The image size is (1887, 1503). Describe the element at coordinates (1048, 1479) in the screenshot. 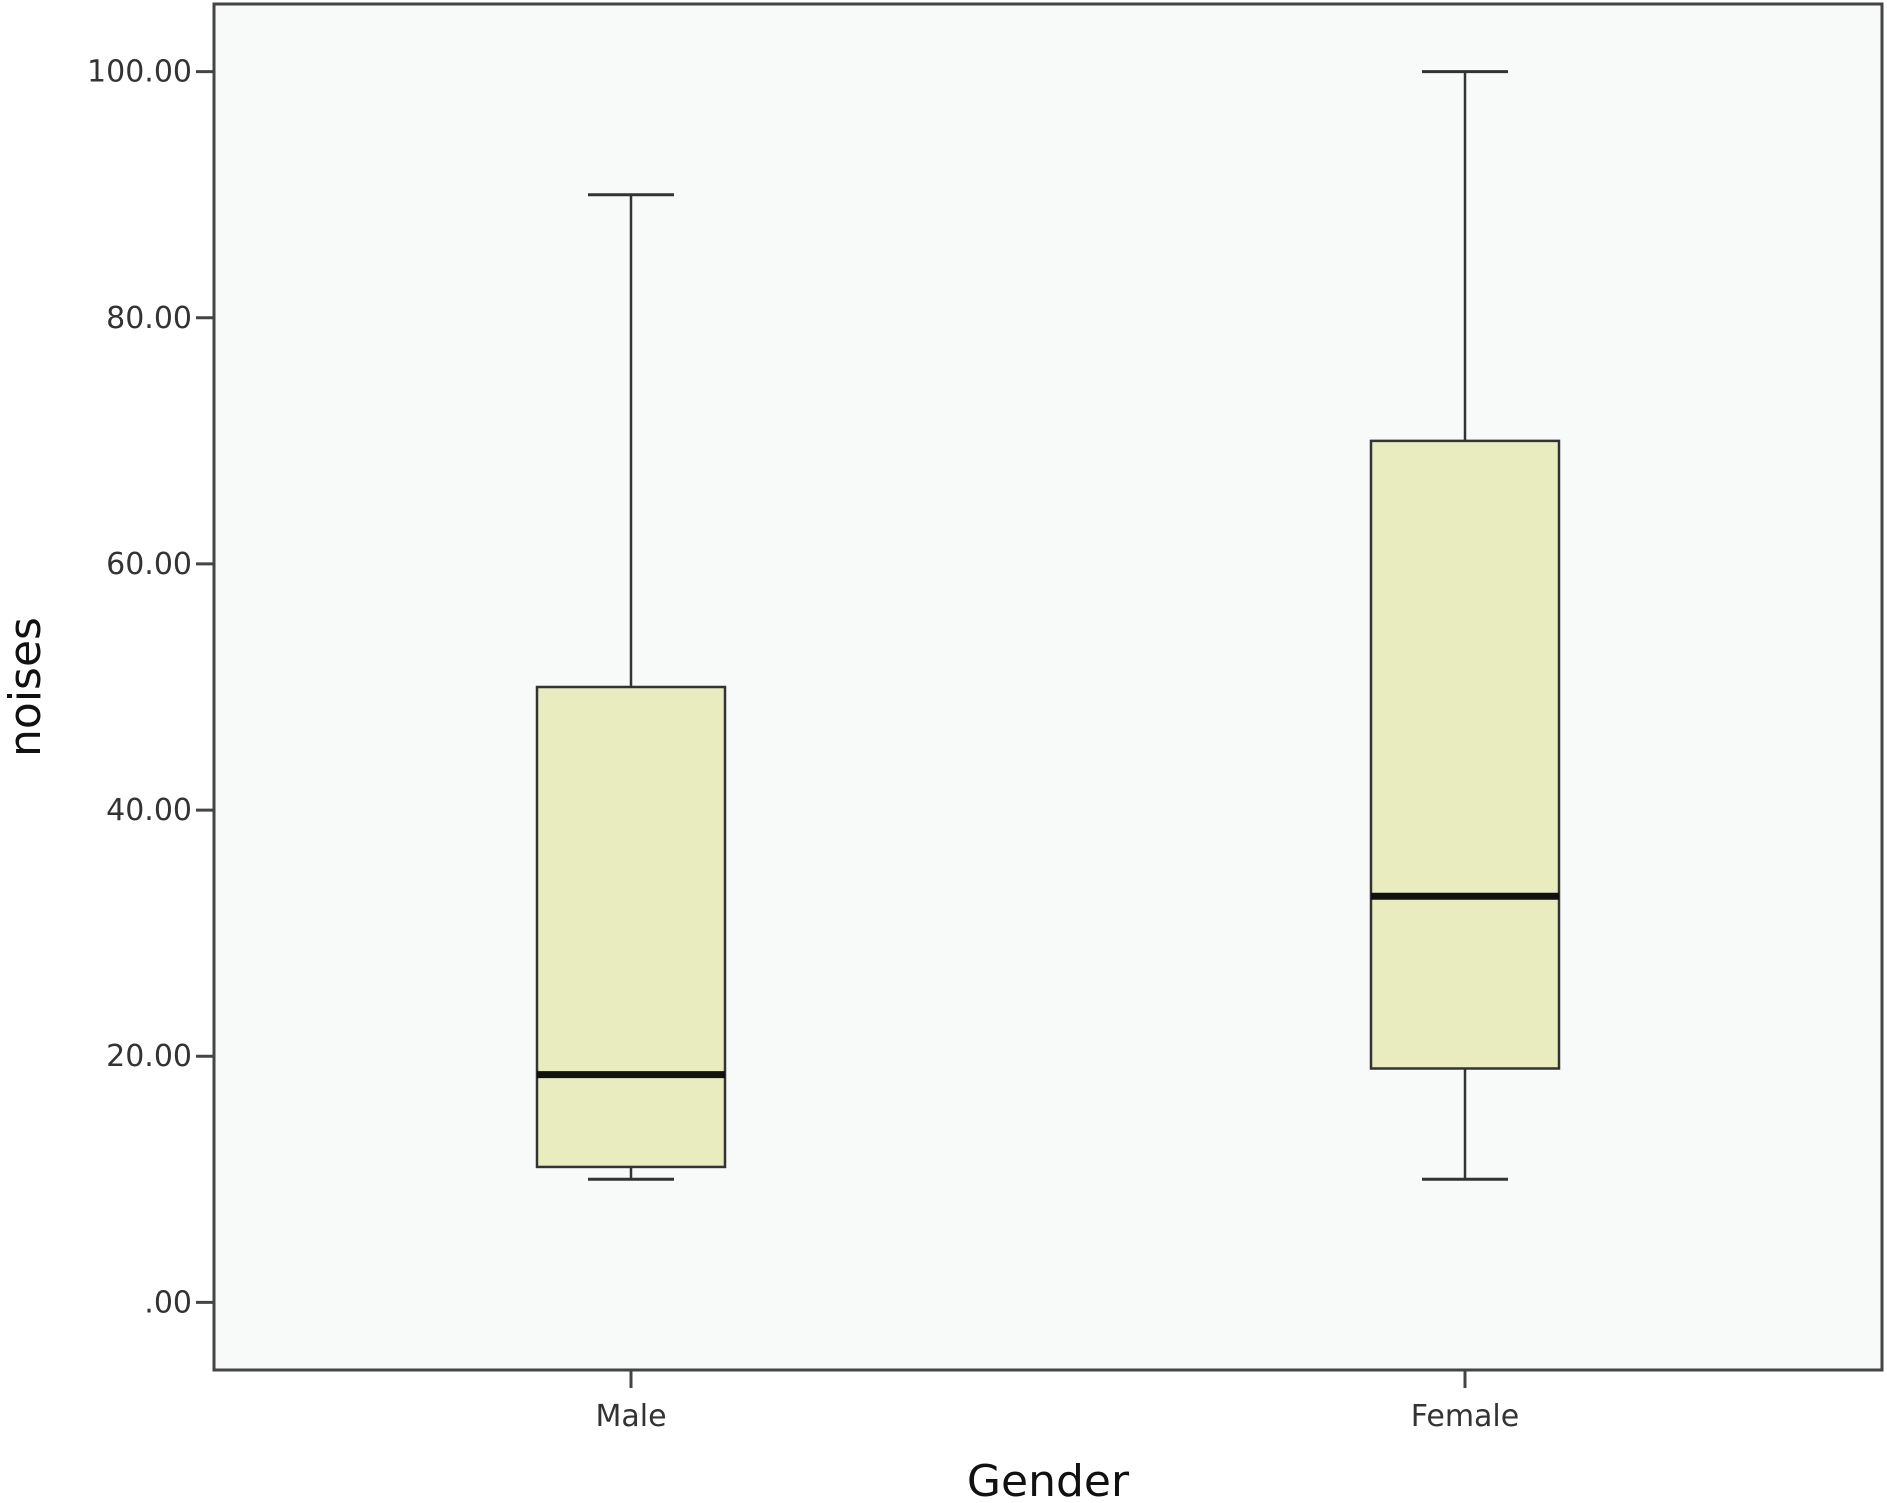

I see `x-axis-title: Gender` at that location.